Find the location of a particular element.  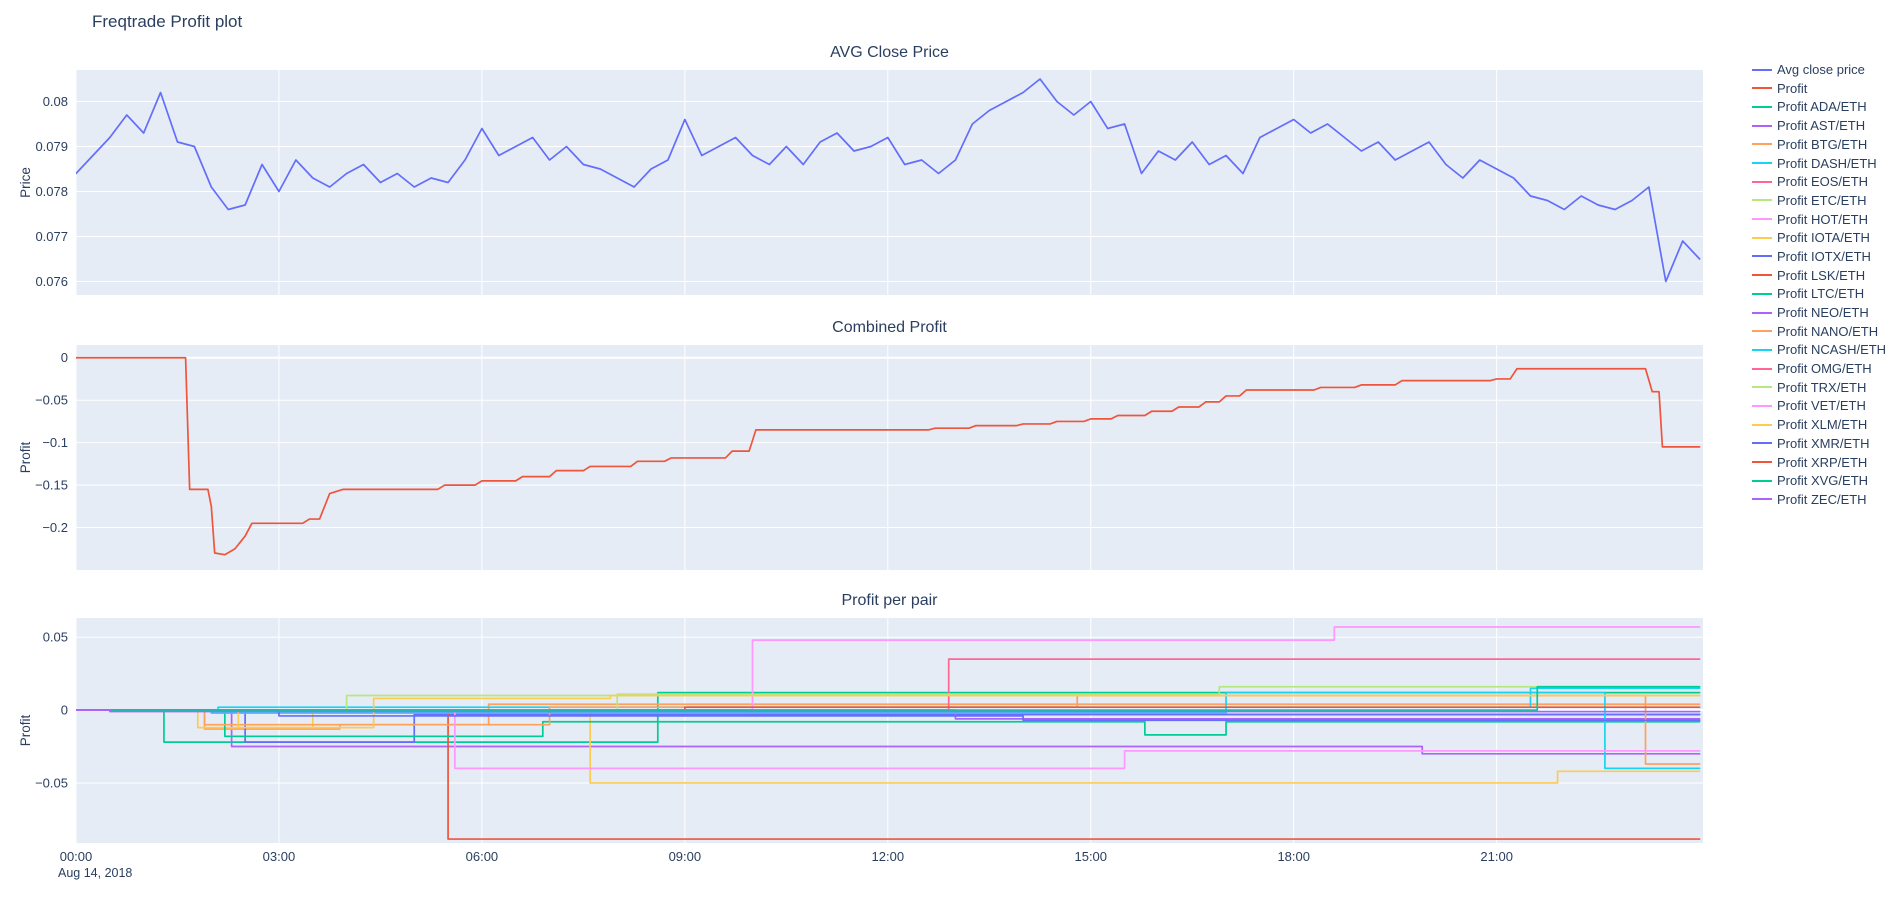

legend-item-profit-xvg-eth: Profit XVG/ETH is located at coordinates (1819, 480).